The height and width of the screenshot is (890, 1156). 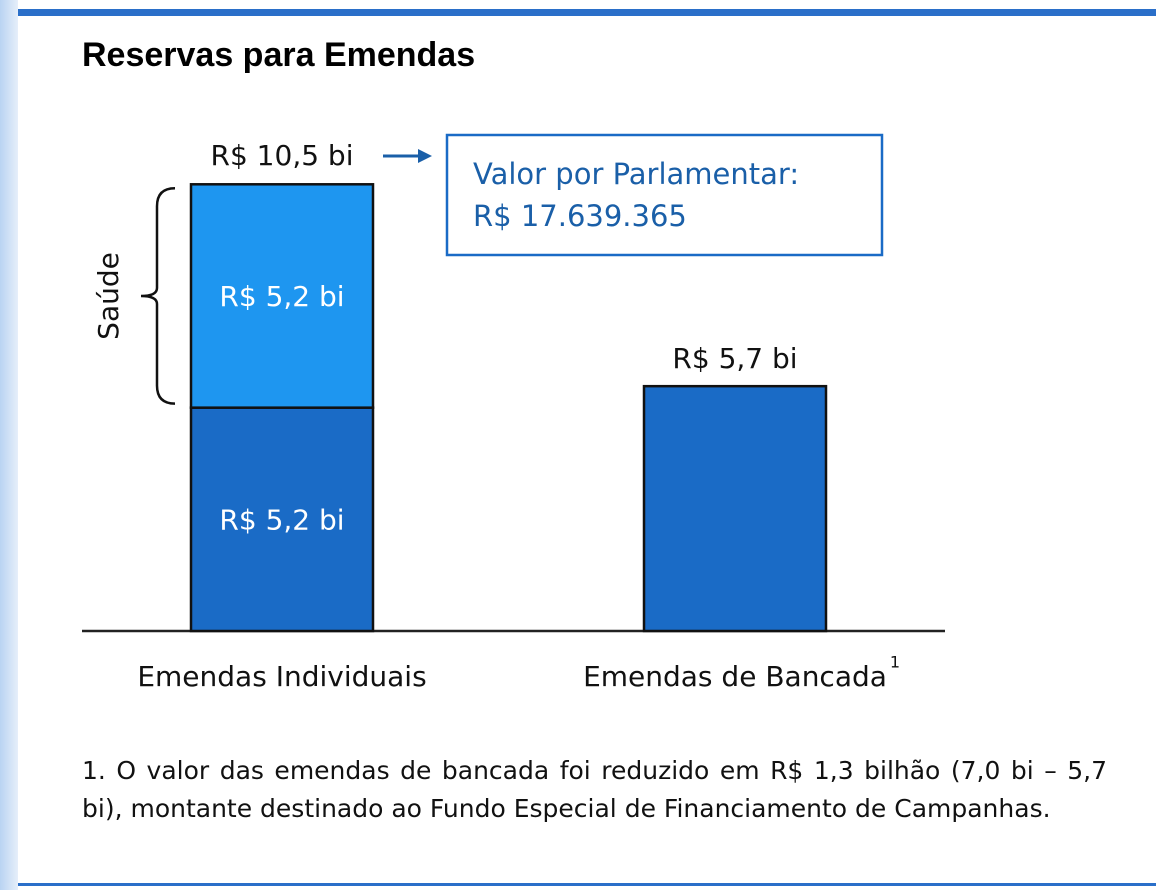 I want to click on total-label: R$ 10,5 bi, so click(x=282, y=155).